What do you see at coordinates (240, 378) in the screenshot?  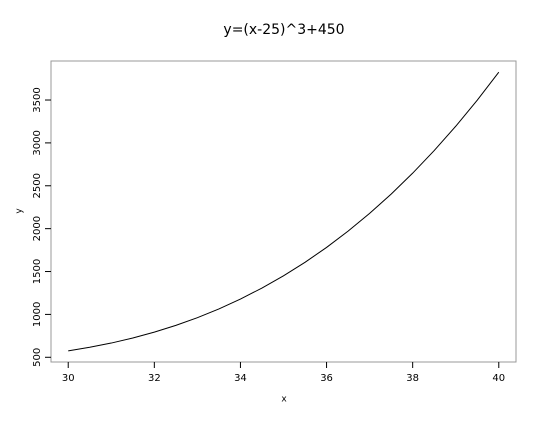 I see `x-tick-label: 34` at bounding box center [240, 378].